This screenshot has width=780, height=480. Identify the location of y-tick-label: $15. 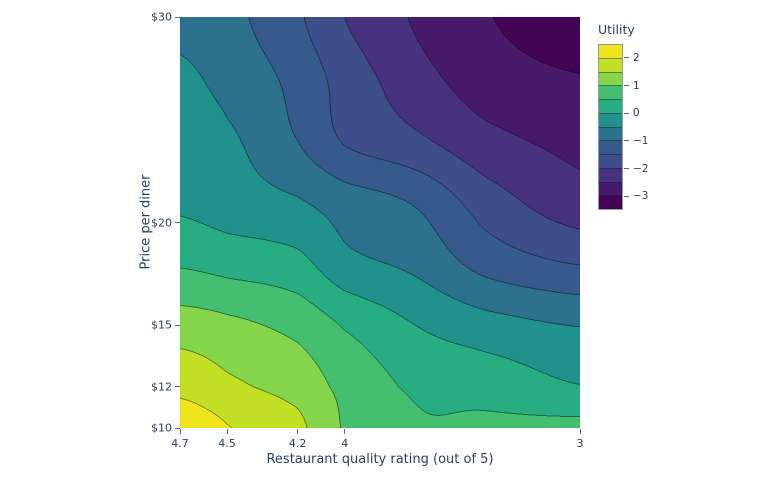
(161, 325).